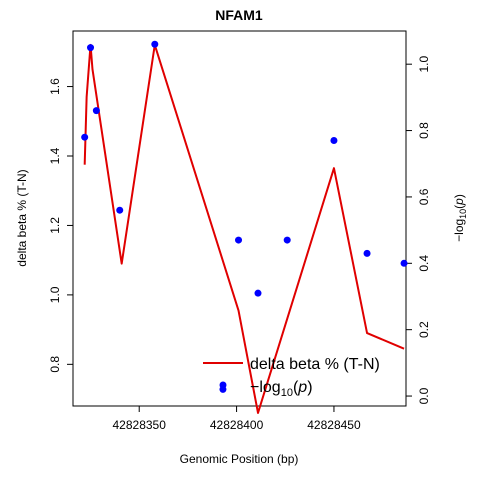  What do you see at coordinates (424, 64) in the screenshot?
I see `y2-tick-label: 1.0` at bounding box center [424, 64].